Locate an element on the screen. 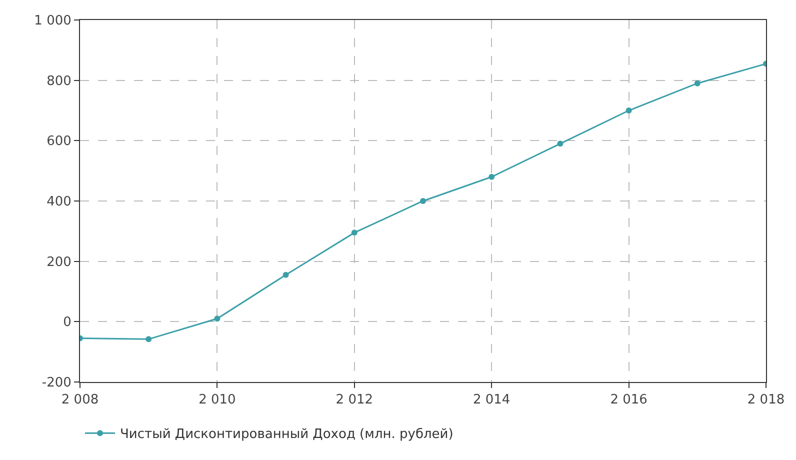  y-tick-label: 600 is located at coordinates (59, 142).